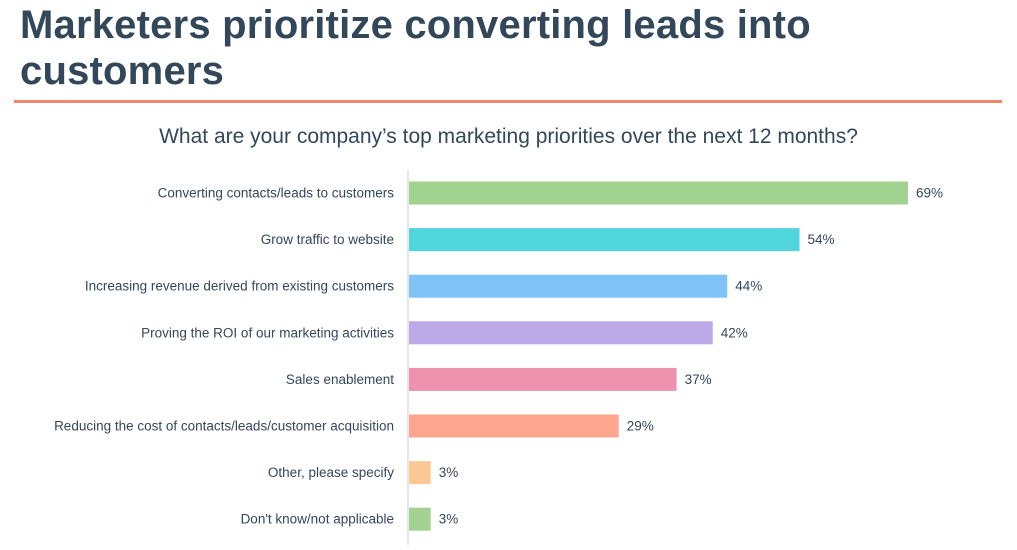  What do you see at coordinates (734, 332) in the screenshot?
I see `value-label: 42%` at bounding box center [734, 332].